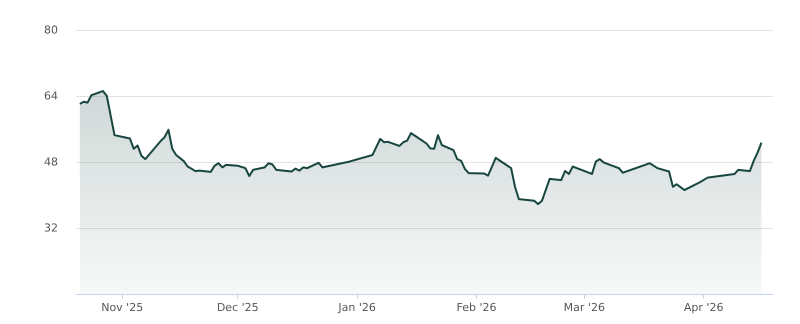 The image size is (800, 324). Describe the element at coordinates (122, 307) in the screenshot. I see `x-tick-label: Nov '25` at that location.